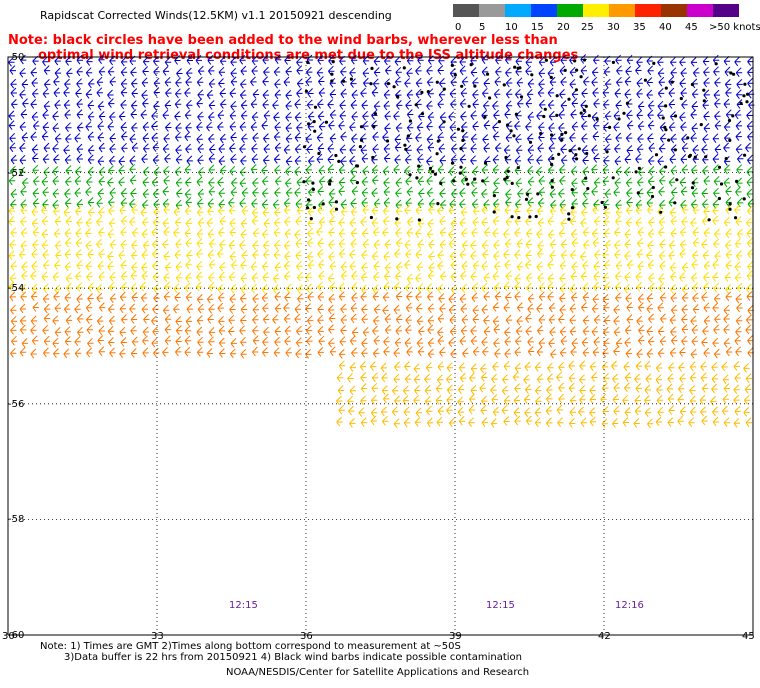 Image resolution: width=760 pixels, height=688 pixels. I want to click on time-label: 12:15, so click(243, 605).